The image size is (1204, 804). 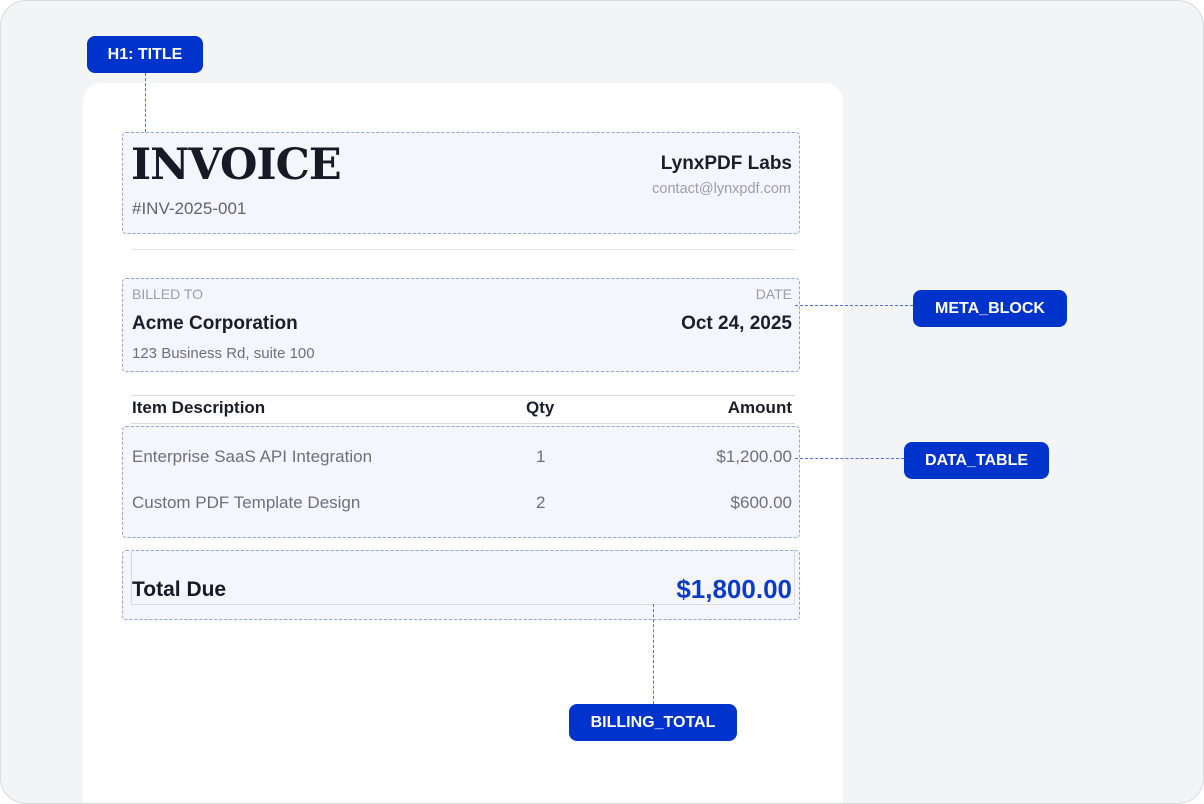 What do you see at coordinates (653, 722) in the screenshot?
I see `total-annotation-tag: BILLING_TOTAL` at bounding box center [653, 722].